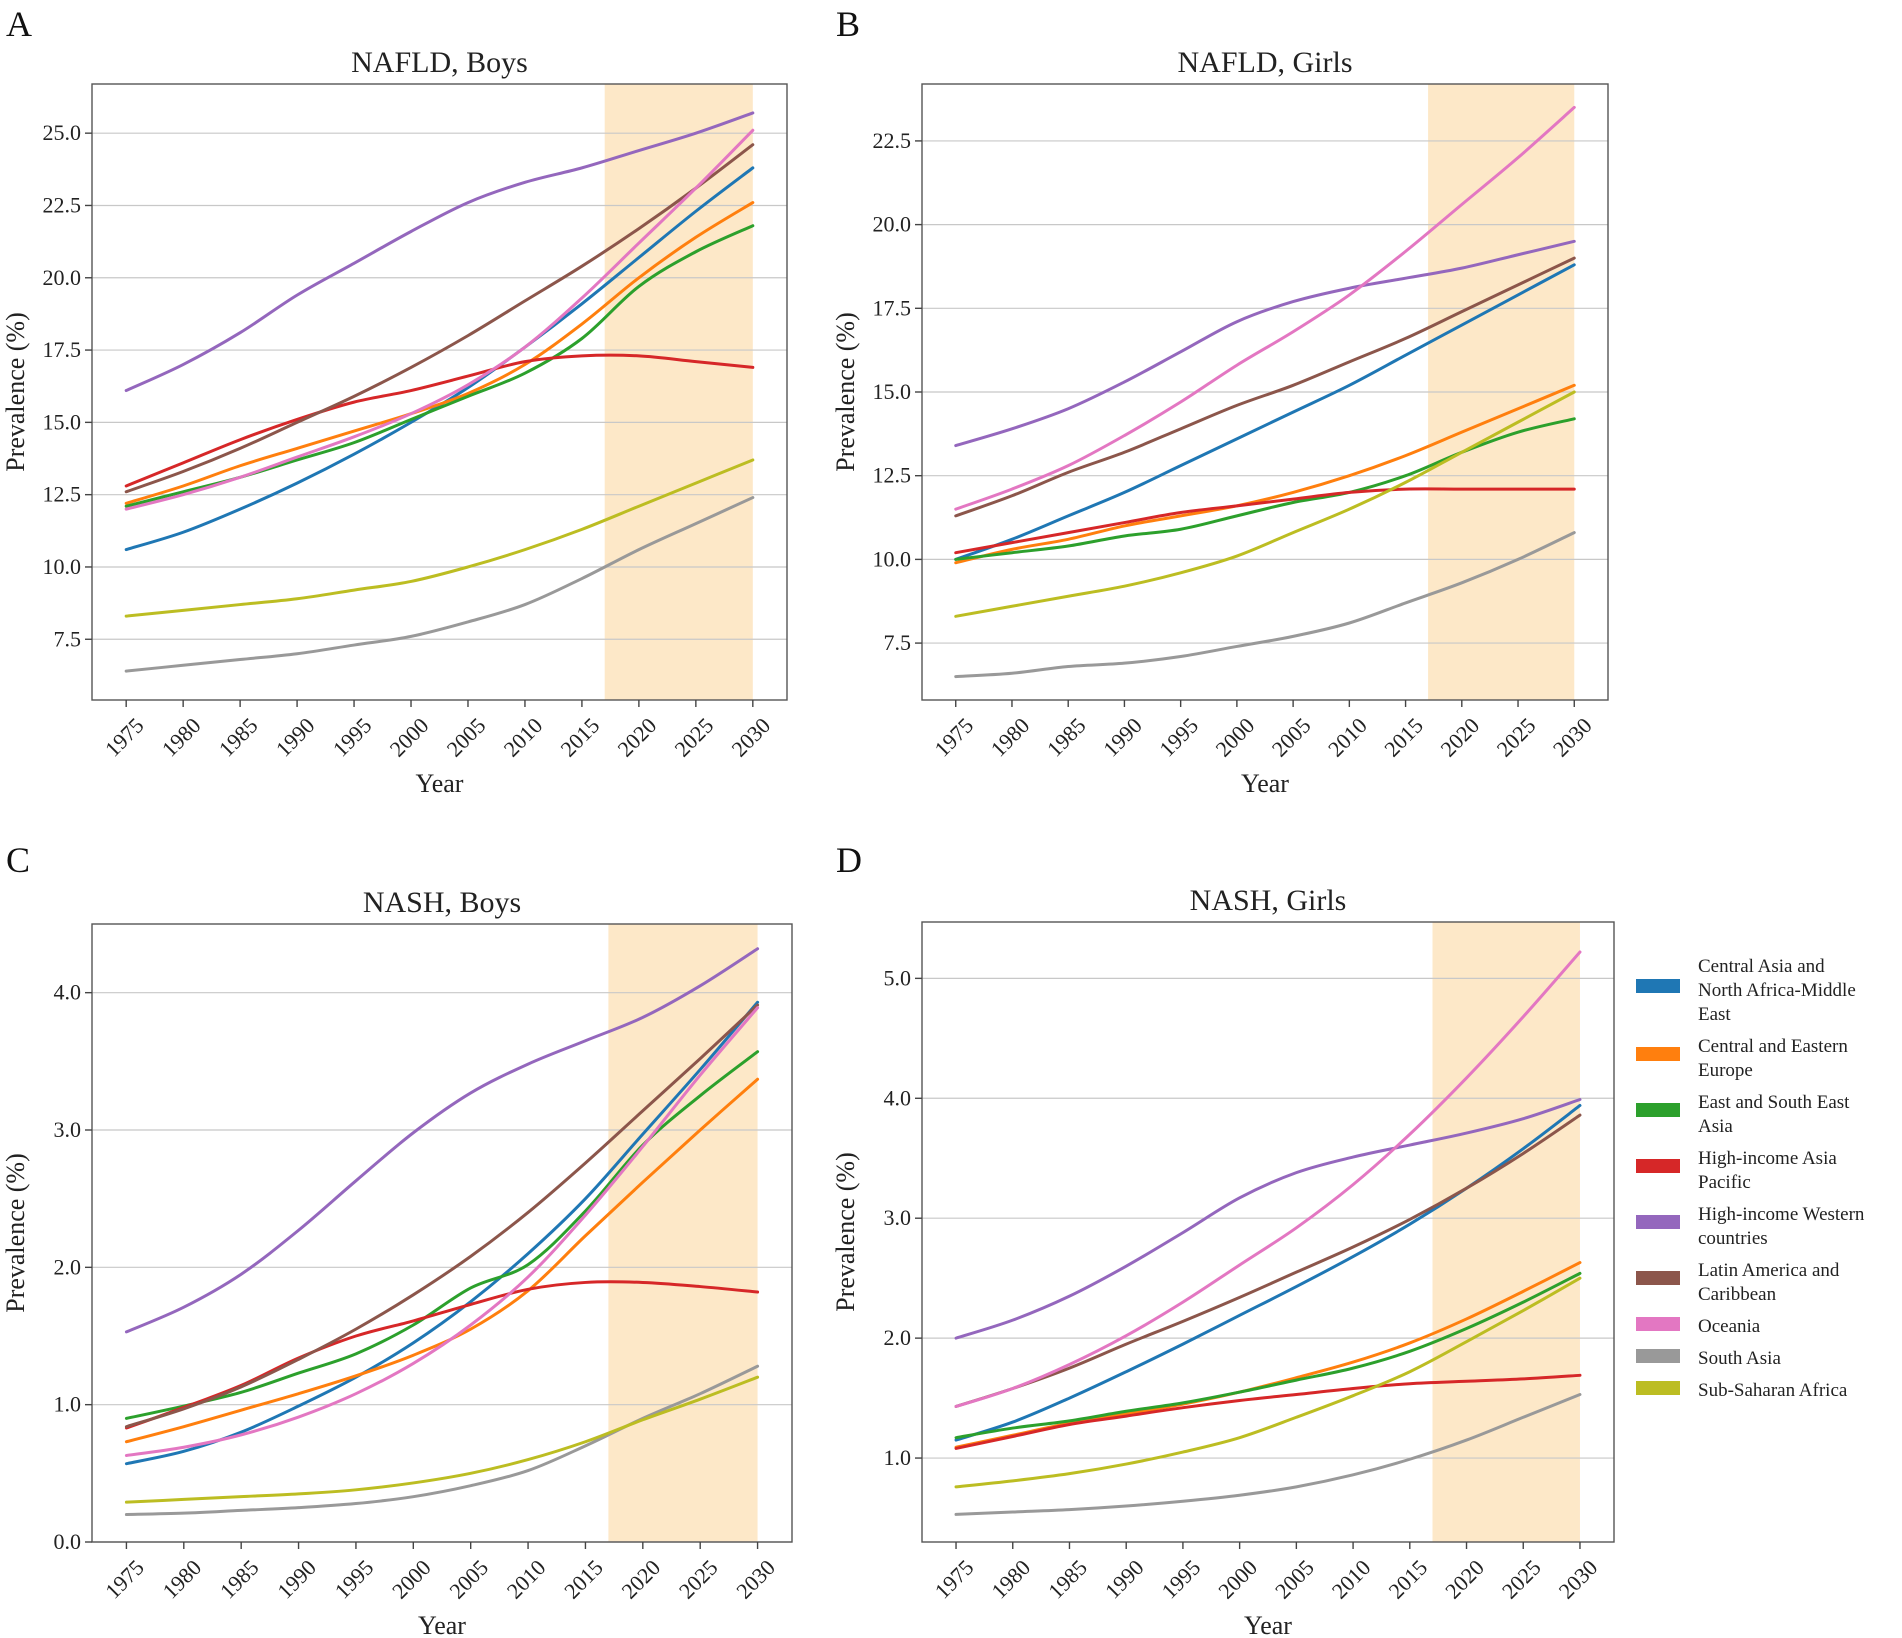  Describe the element at coordinates (19, 24) in the screenshot. I see `panel-letter: A` at that location.